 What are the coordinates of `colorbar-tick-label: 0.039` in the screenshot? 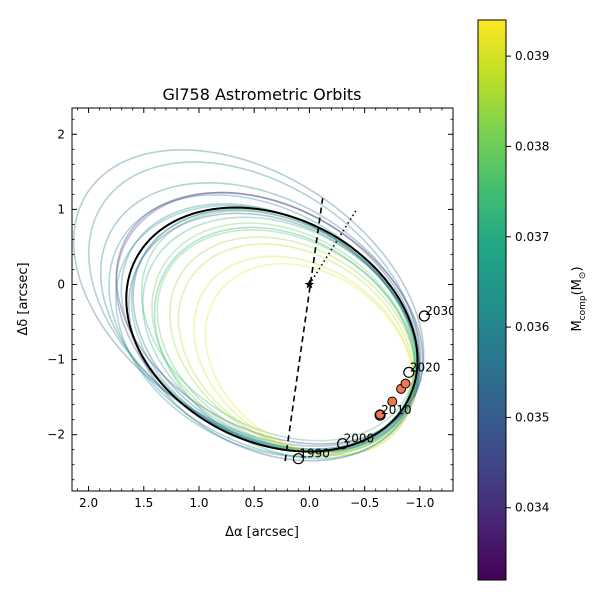 It's located at (532, 56).